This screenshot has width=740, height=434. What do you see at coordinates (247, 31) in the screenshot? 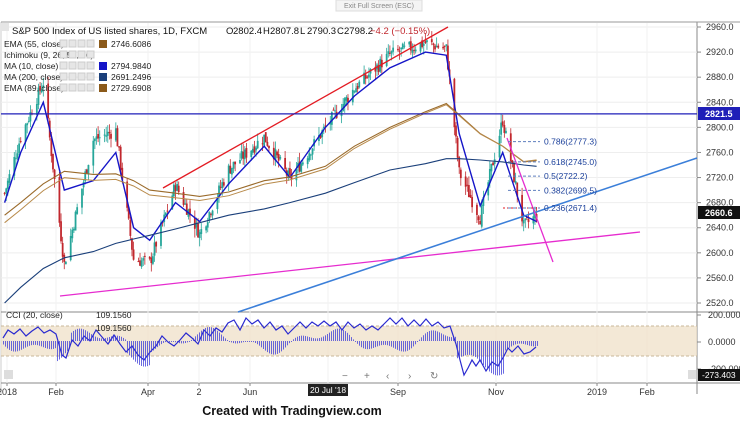
I see `ohlc-value: 2802.4` at bounding box center [247, 31].